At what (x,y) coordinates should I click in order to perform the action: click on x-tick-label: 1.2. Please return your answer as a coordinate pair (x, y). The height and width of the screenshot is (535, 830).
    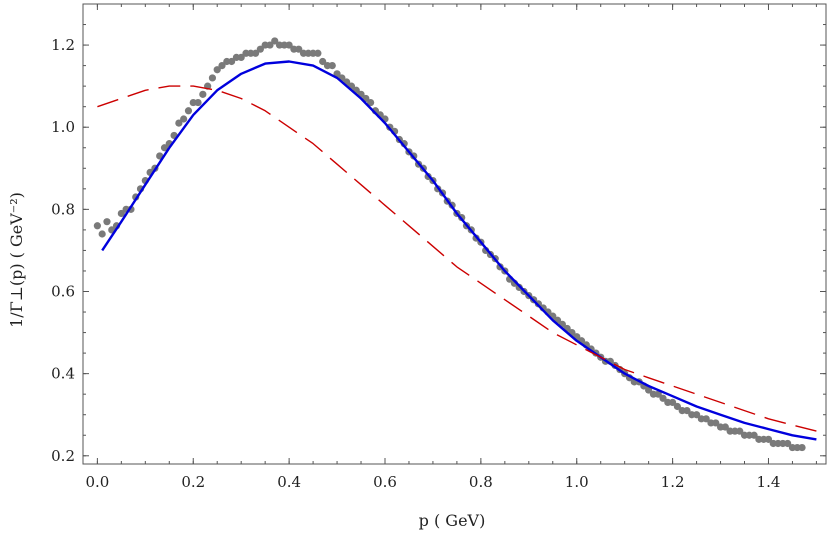
    Looking at the image, I should click on (673, 482).